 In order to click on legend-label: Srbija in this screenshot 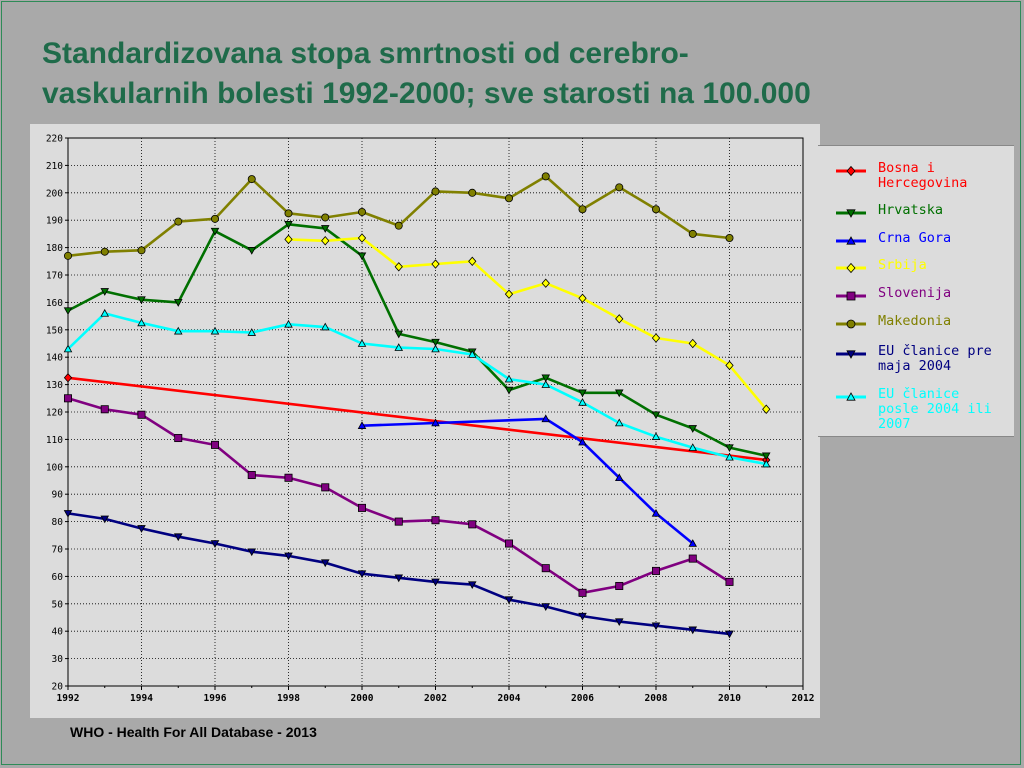, I will do `click(902, 265)`.